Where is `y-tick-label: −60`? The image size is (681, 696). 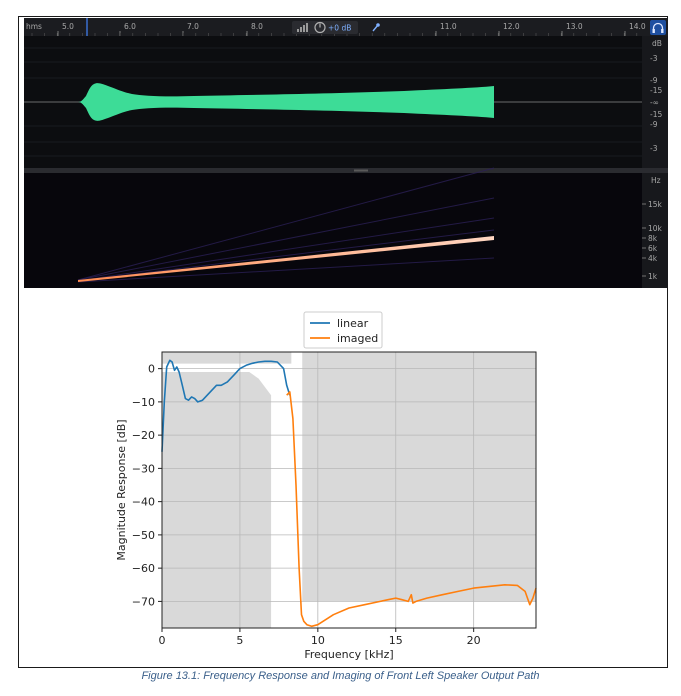 y-tick-label: −60 is located at coordinates (143, 568).